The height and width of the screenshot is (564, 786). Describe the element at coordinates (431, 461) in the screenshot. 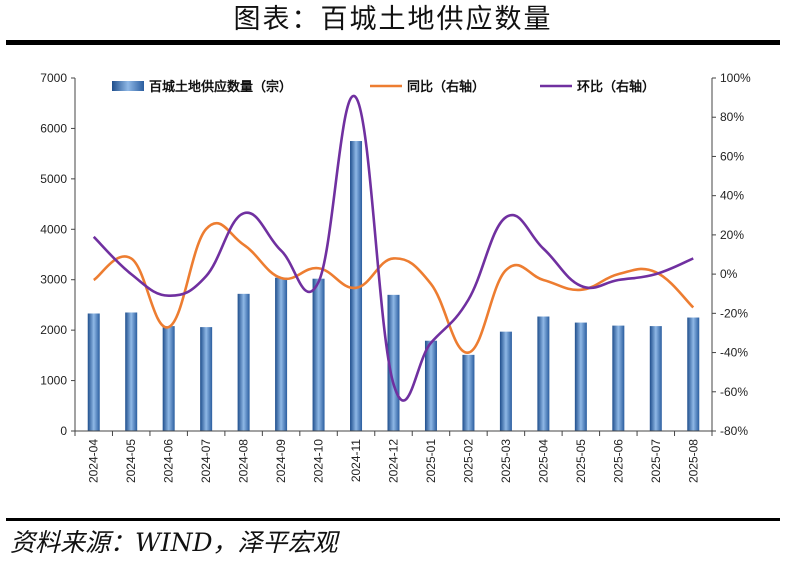

I see `x-tick-label: 2025-01` at that location.